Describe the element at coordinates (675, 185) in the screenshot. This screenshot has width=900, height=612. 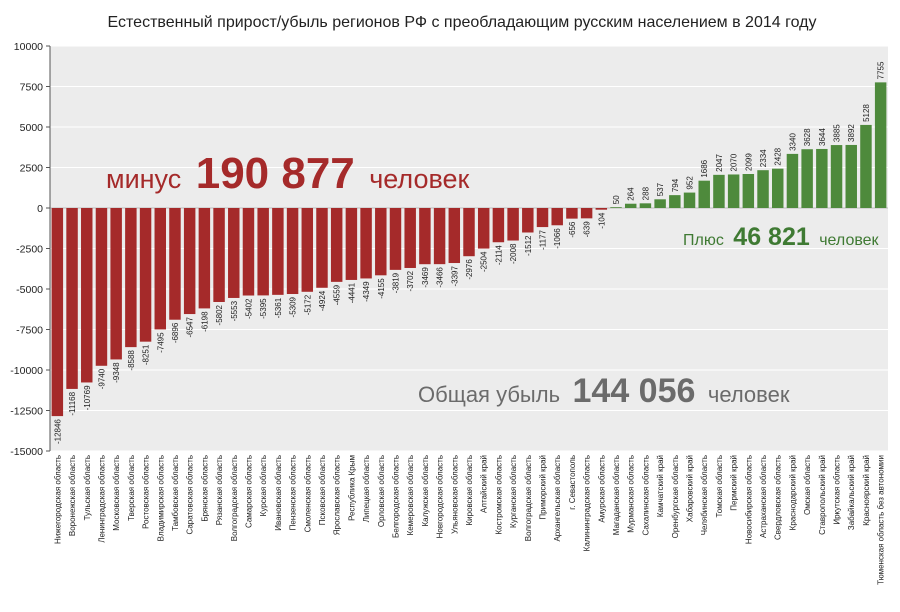
I see `value-label: 794` at that location.